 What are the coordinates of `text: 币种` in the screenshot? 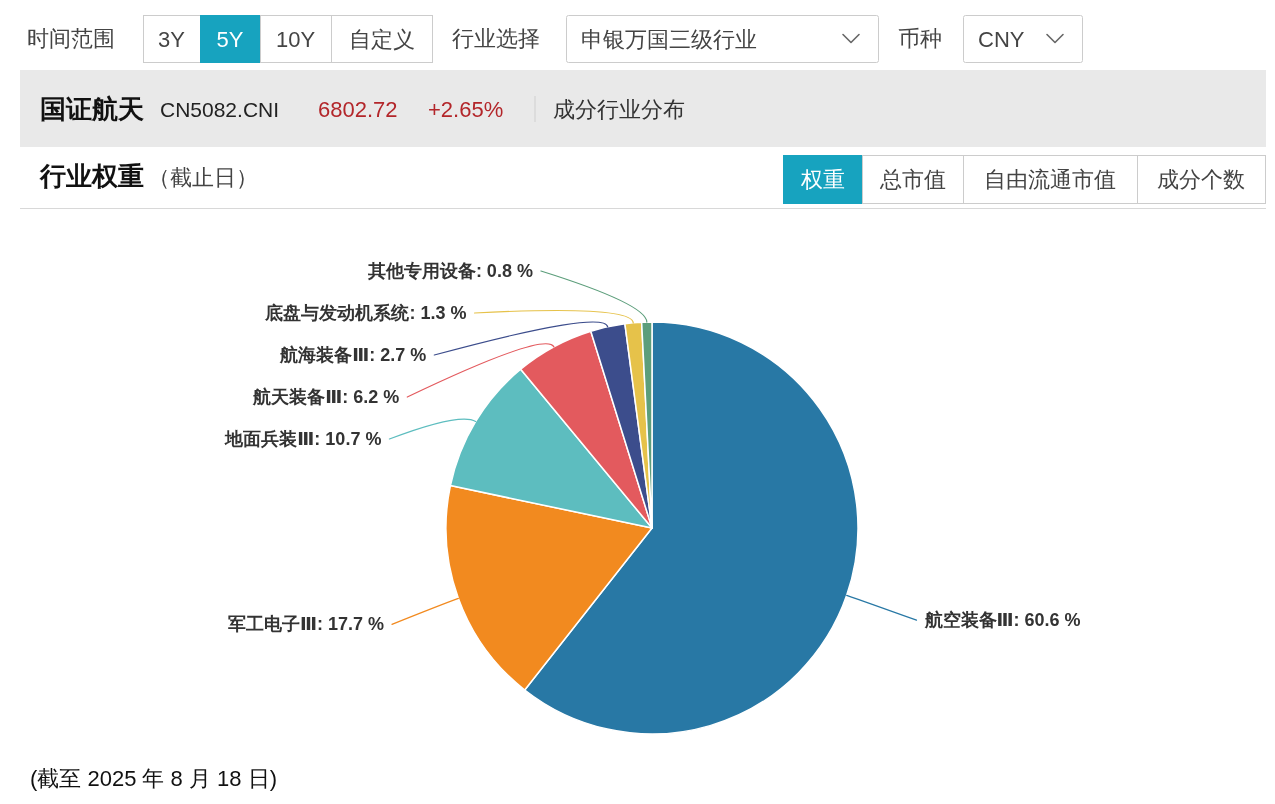 It's located at (920, 38).